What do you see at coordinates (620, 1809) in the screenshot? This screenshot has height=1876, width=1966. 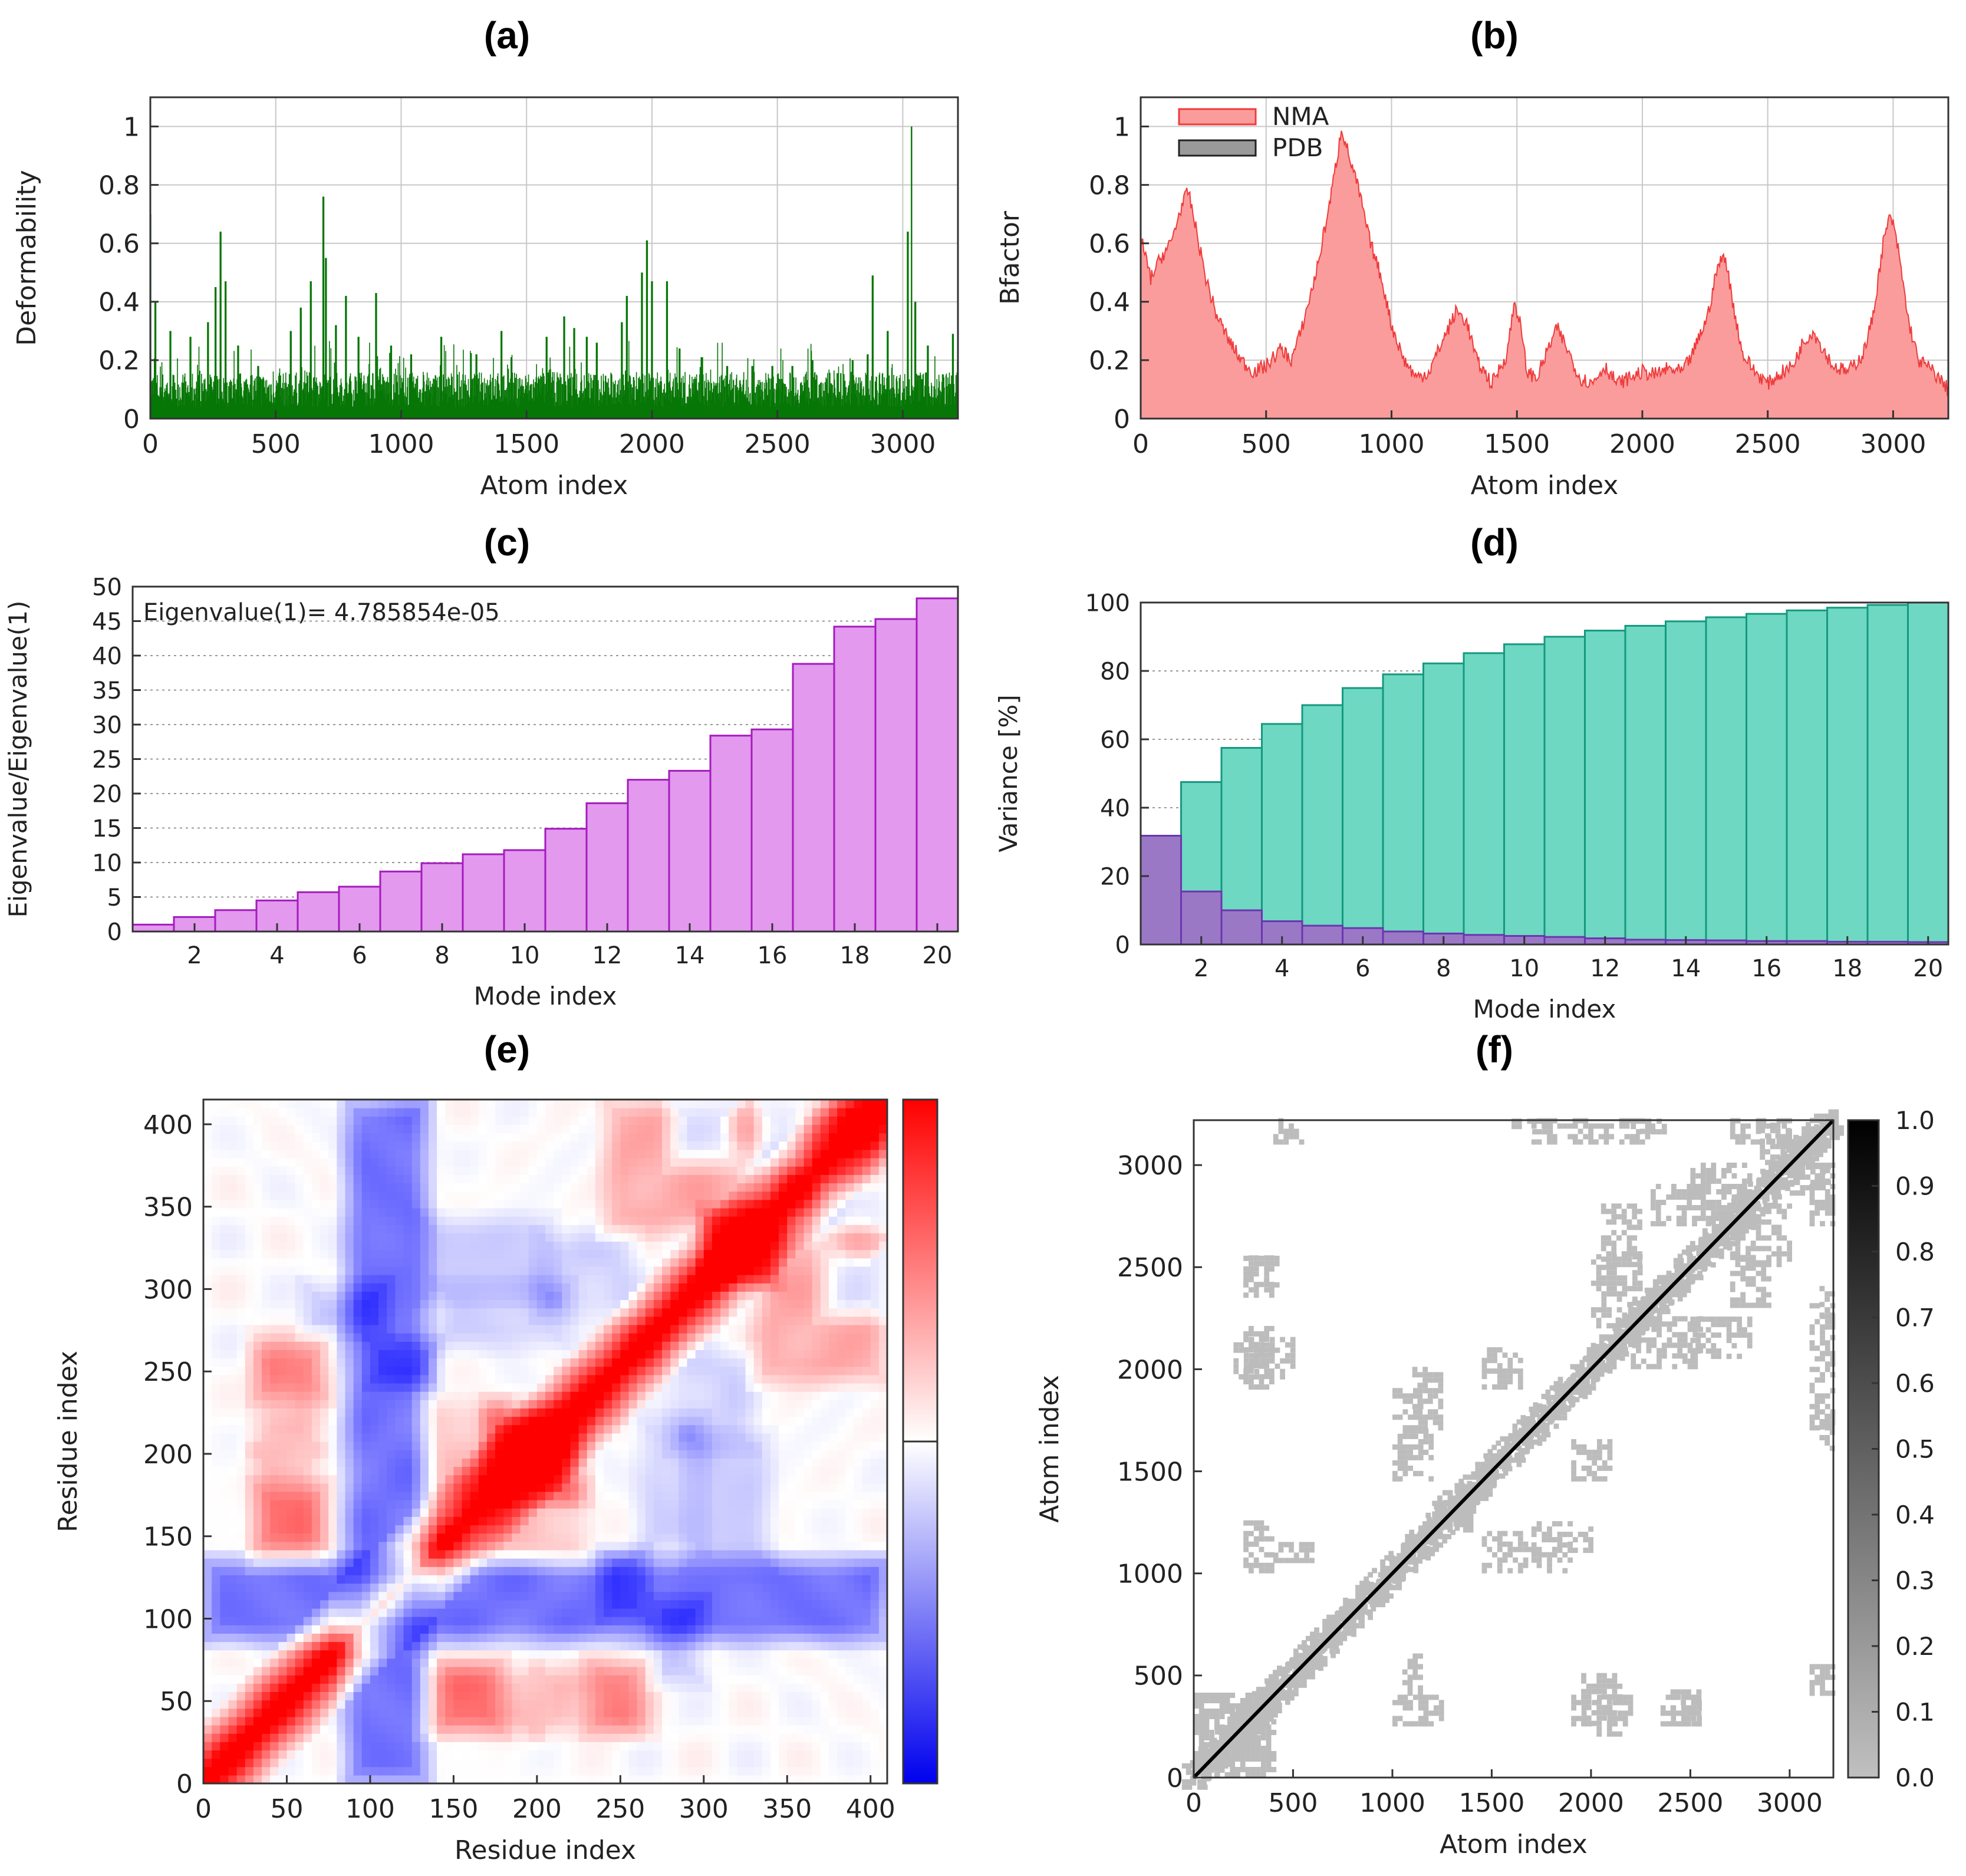 I see `x-tick-label: 250` at bounding box center [620, 1809].